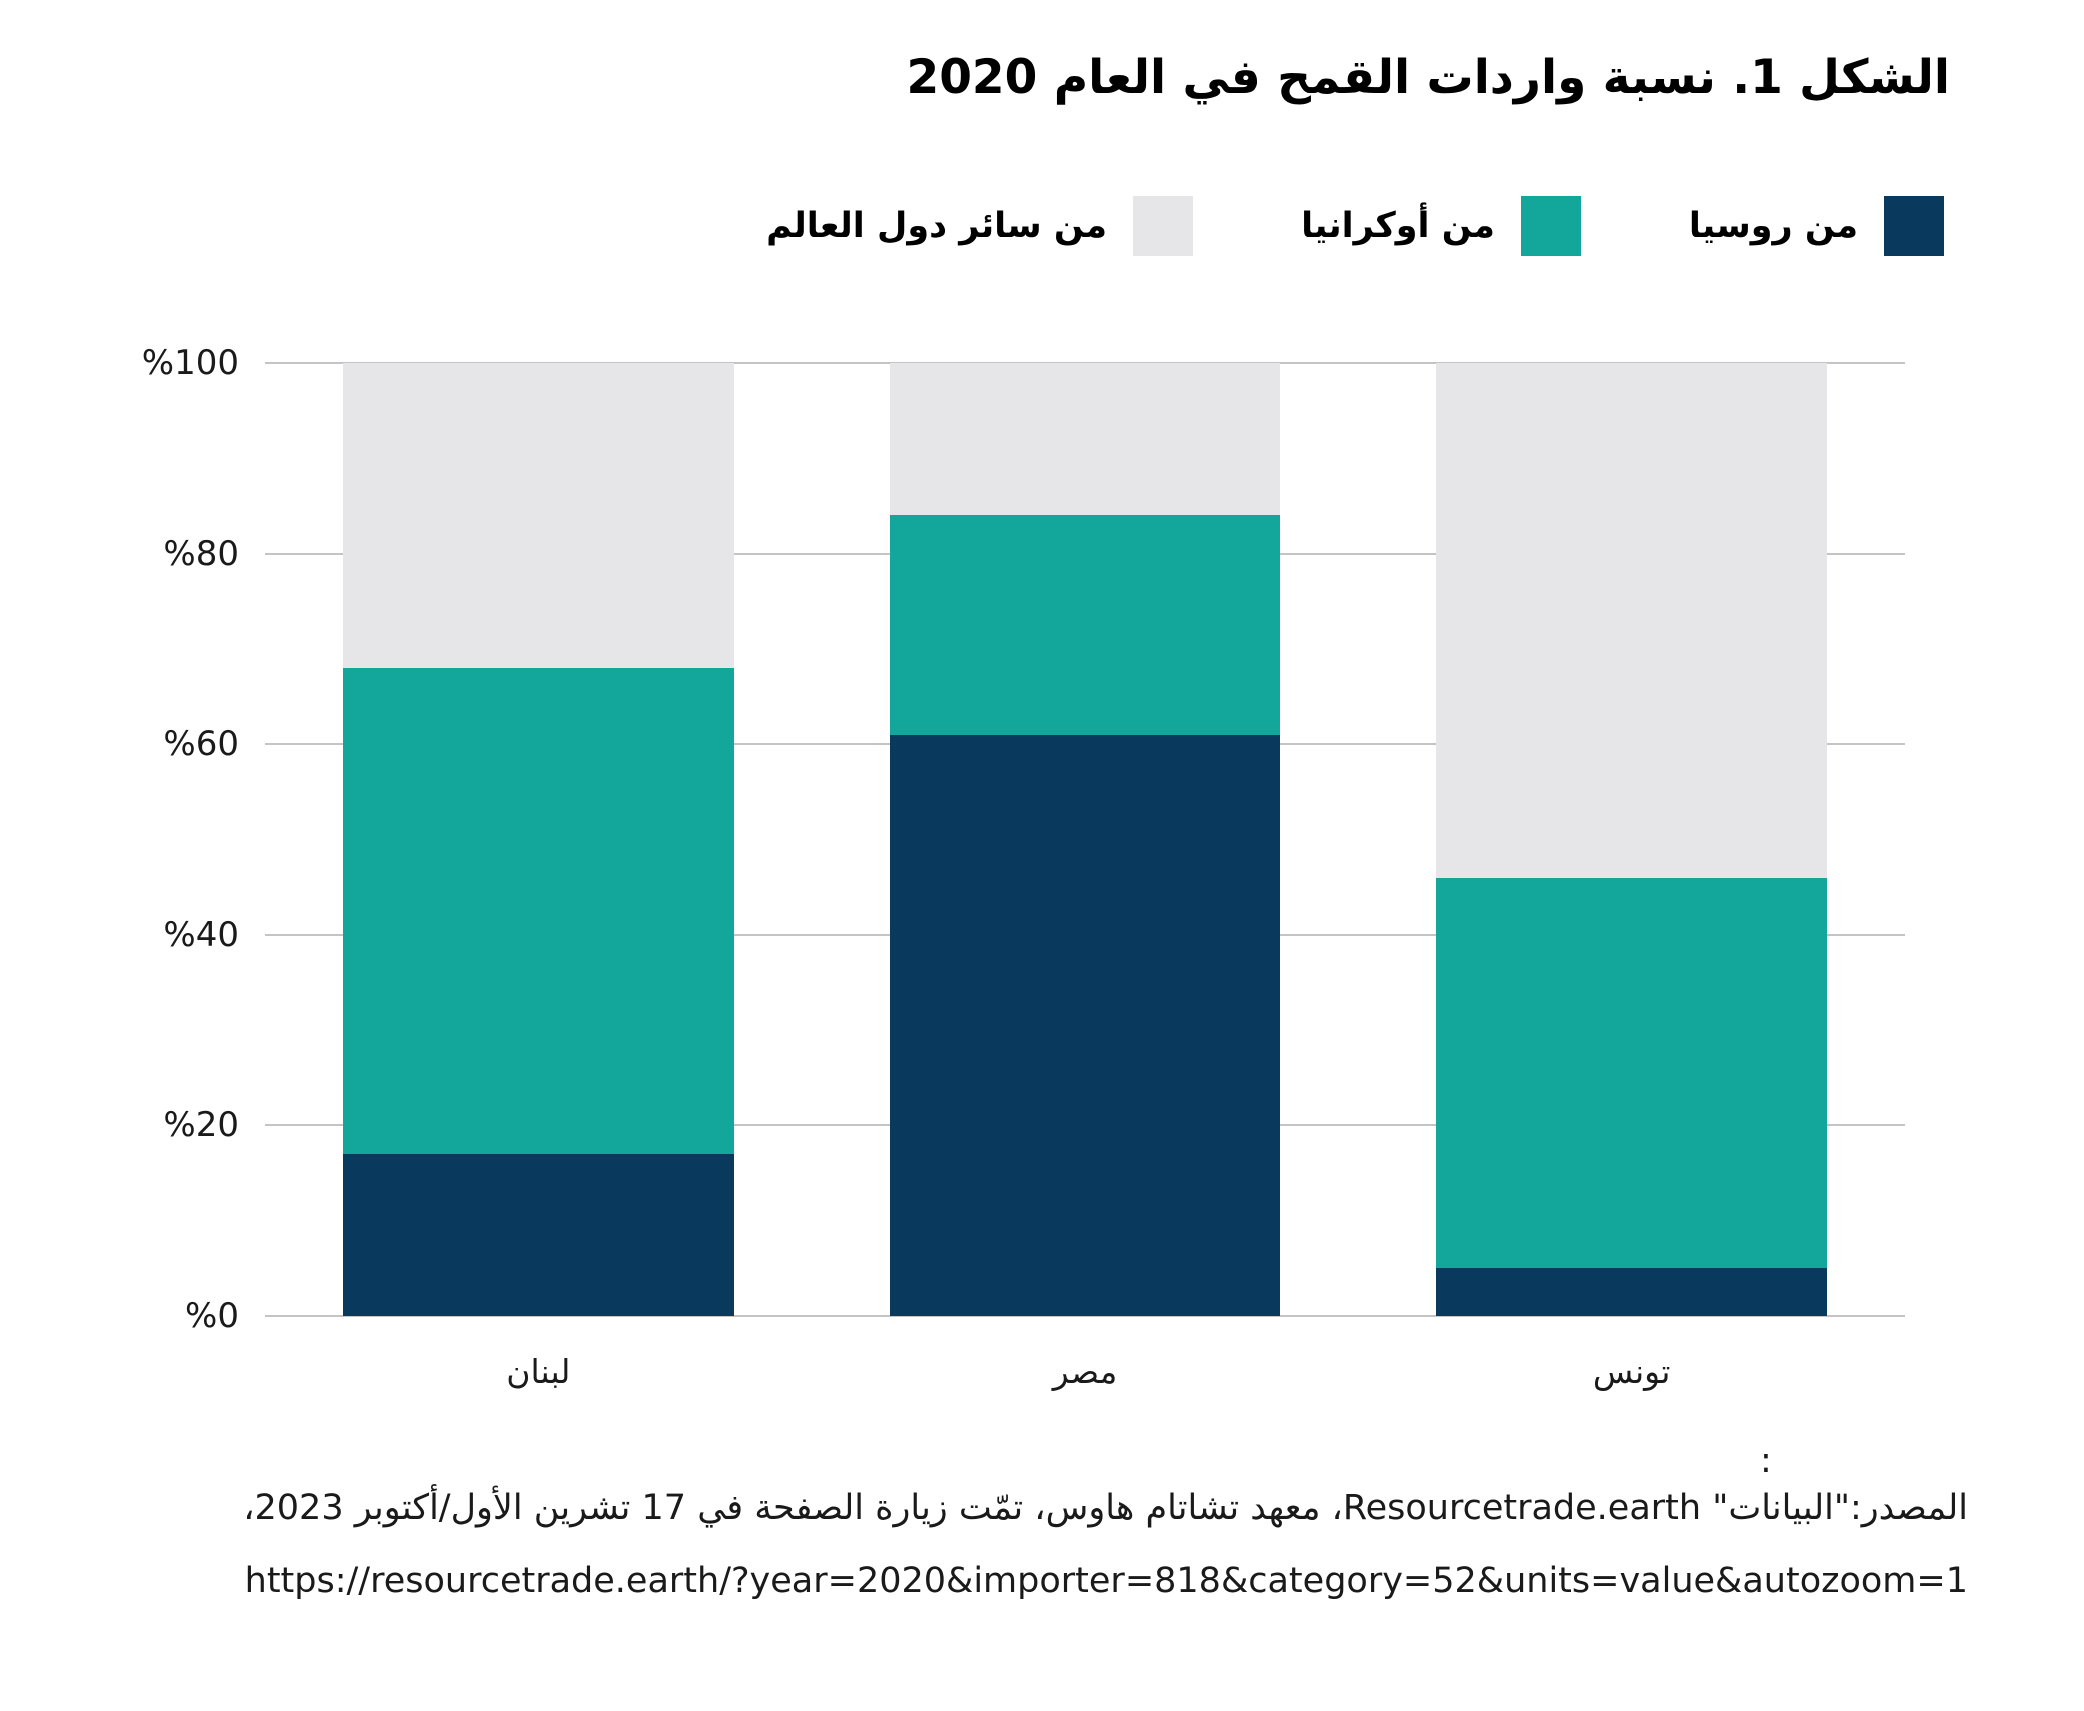 The height and width of the screenshot is (1711, 2084). What do you see at coordinates (1085, 439) in the screenshot?
I see `segment-rest-of-world-egypt` at bounding box center [1085, 439].